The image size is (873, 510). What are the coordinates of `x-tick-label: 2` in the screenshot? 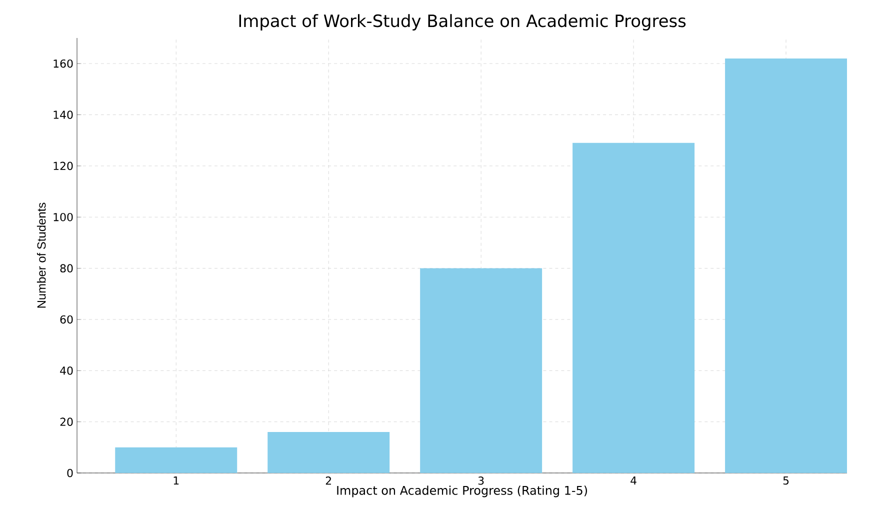 It's located at (328, 480).